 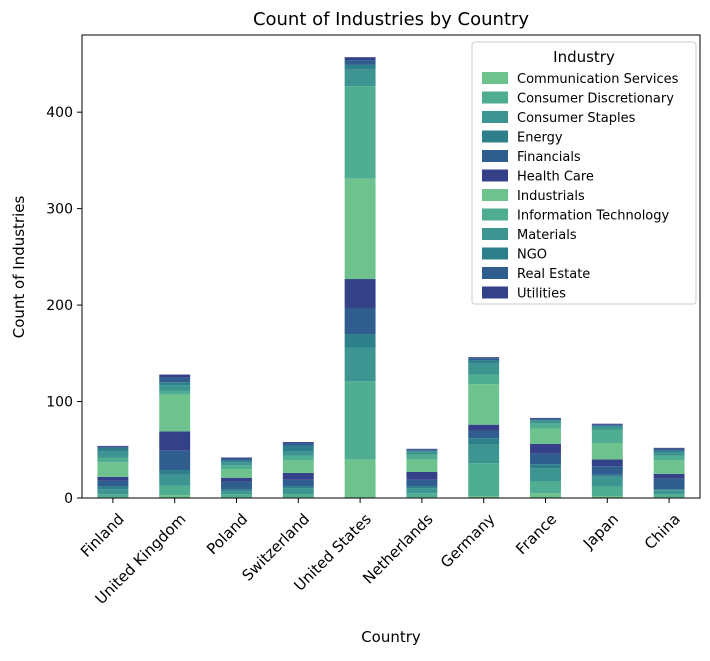 I want to click on legend-label: Financials, so click(x=549, y=157).